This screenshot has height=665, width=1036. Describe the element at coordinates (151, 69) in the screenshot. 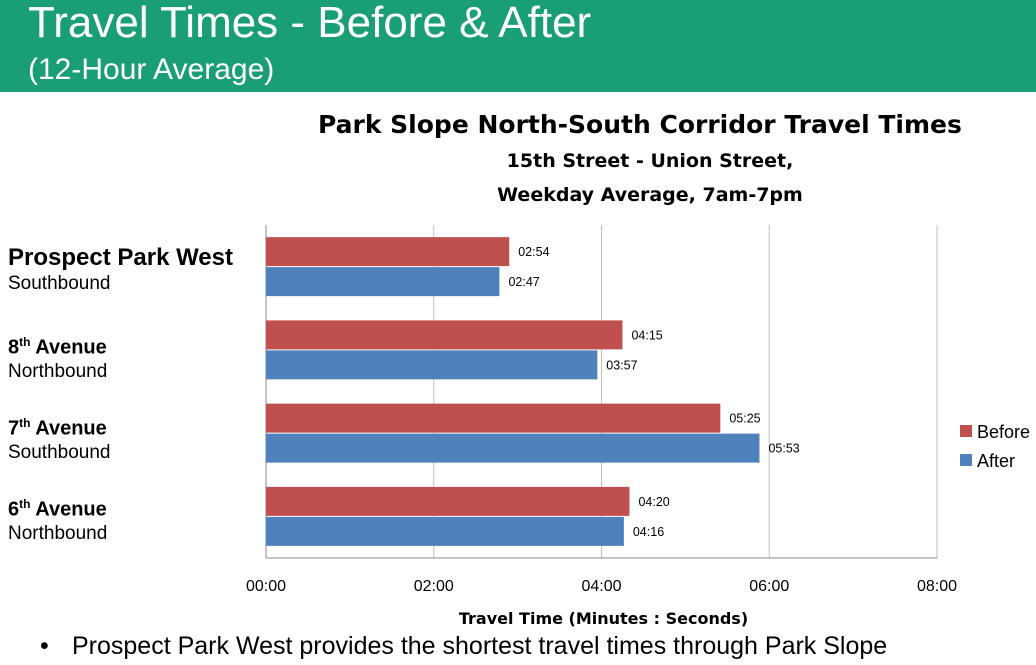

I see `page-subtitle: (12-Hour Average)` at that location.